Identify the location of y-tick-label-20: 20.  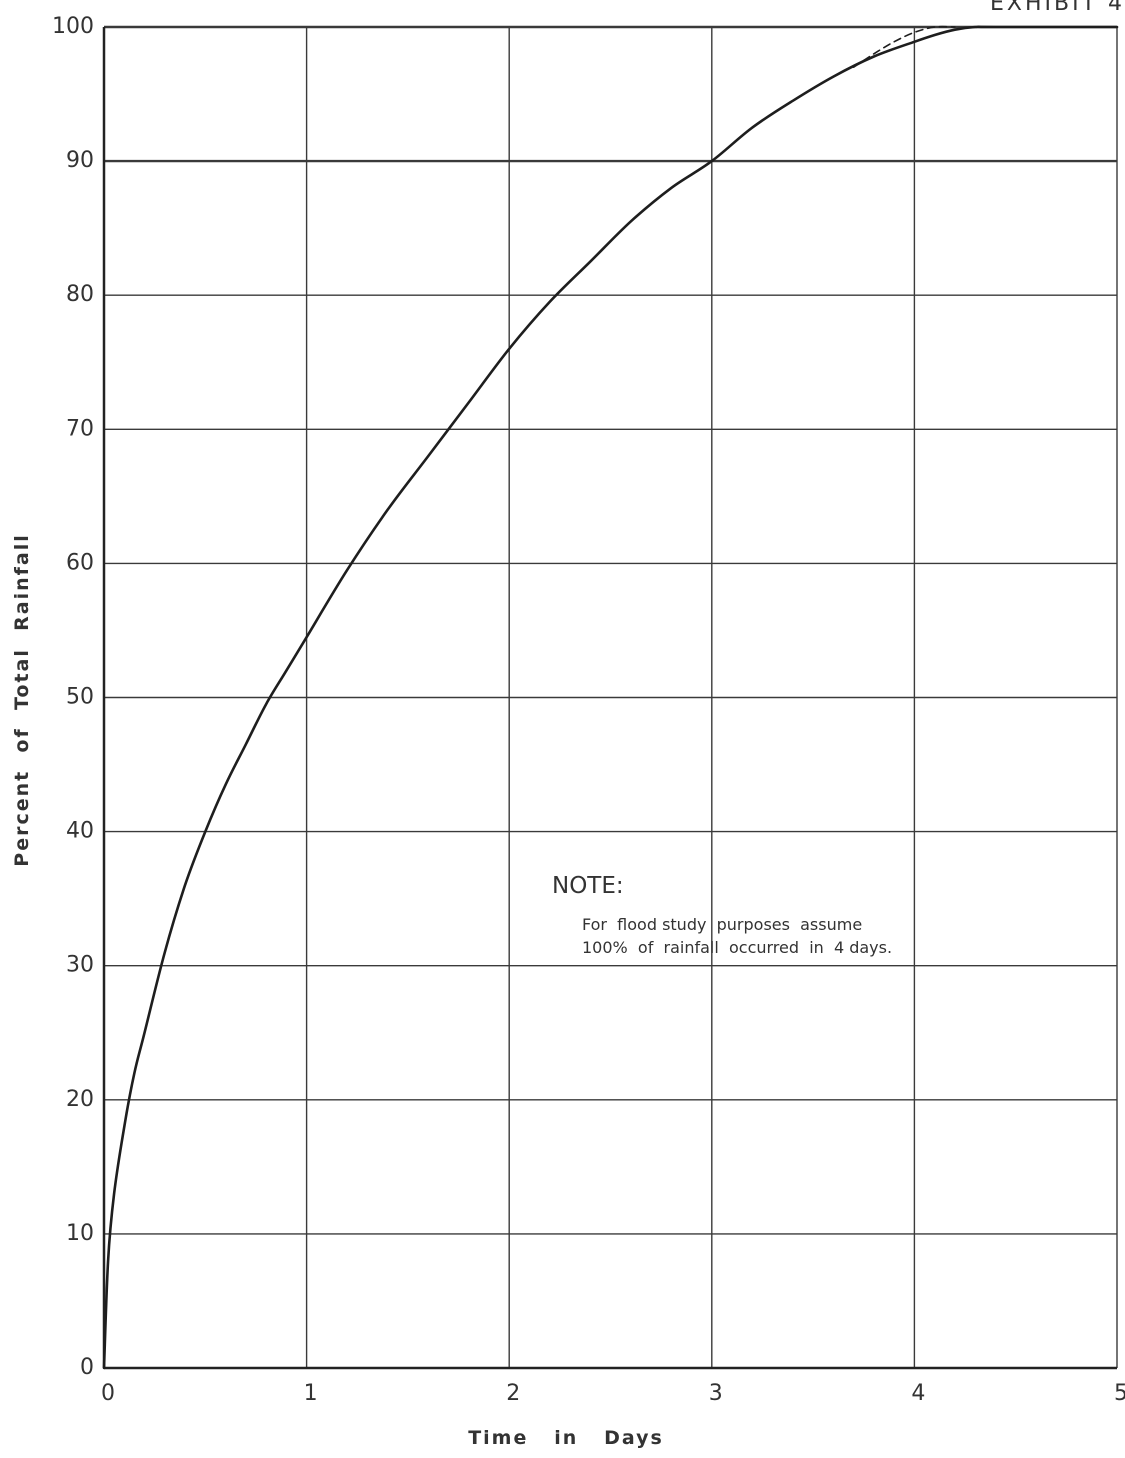
(80, 1099).